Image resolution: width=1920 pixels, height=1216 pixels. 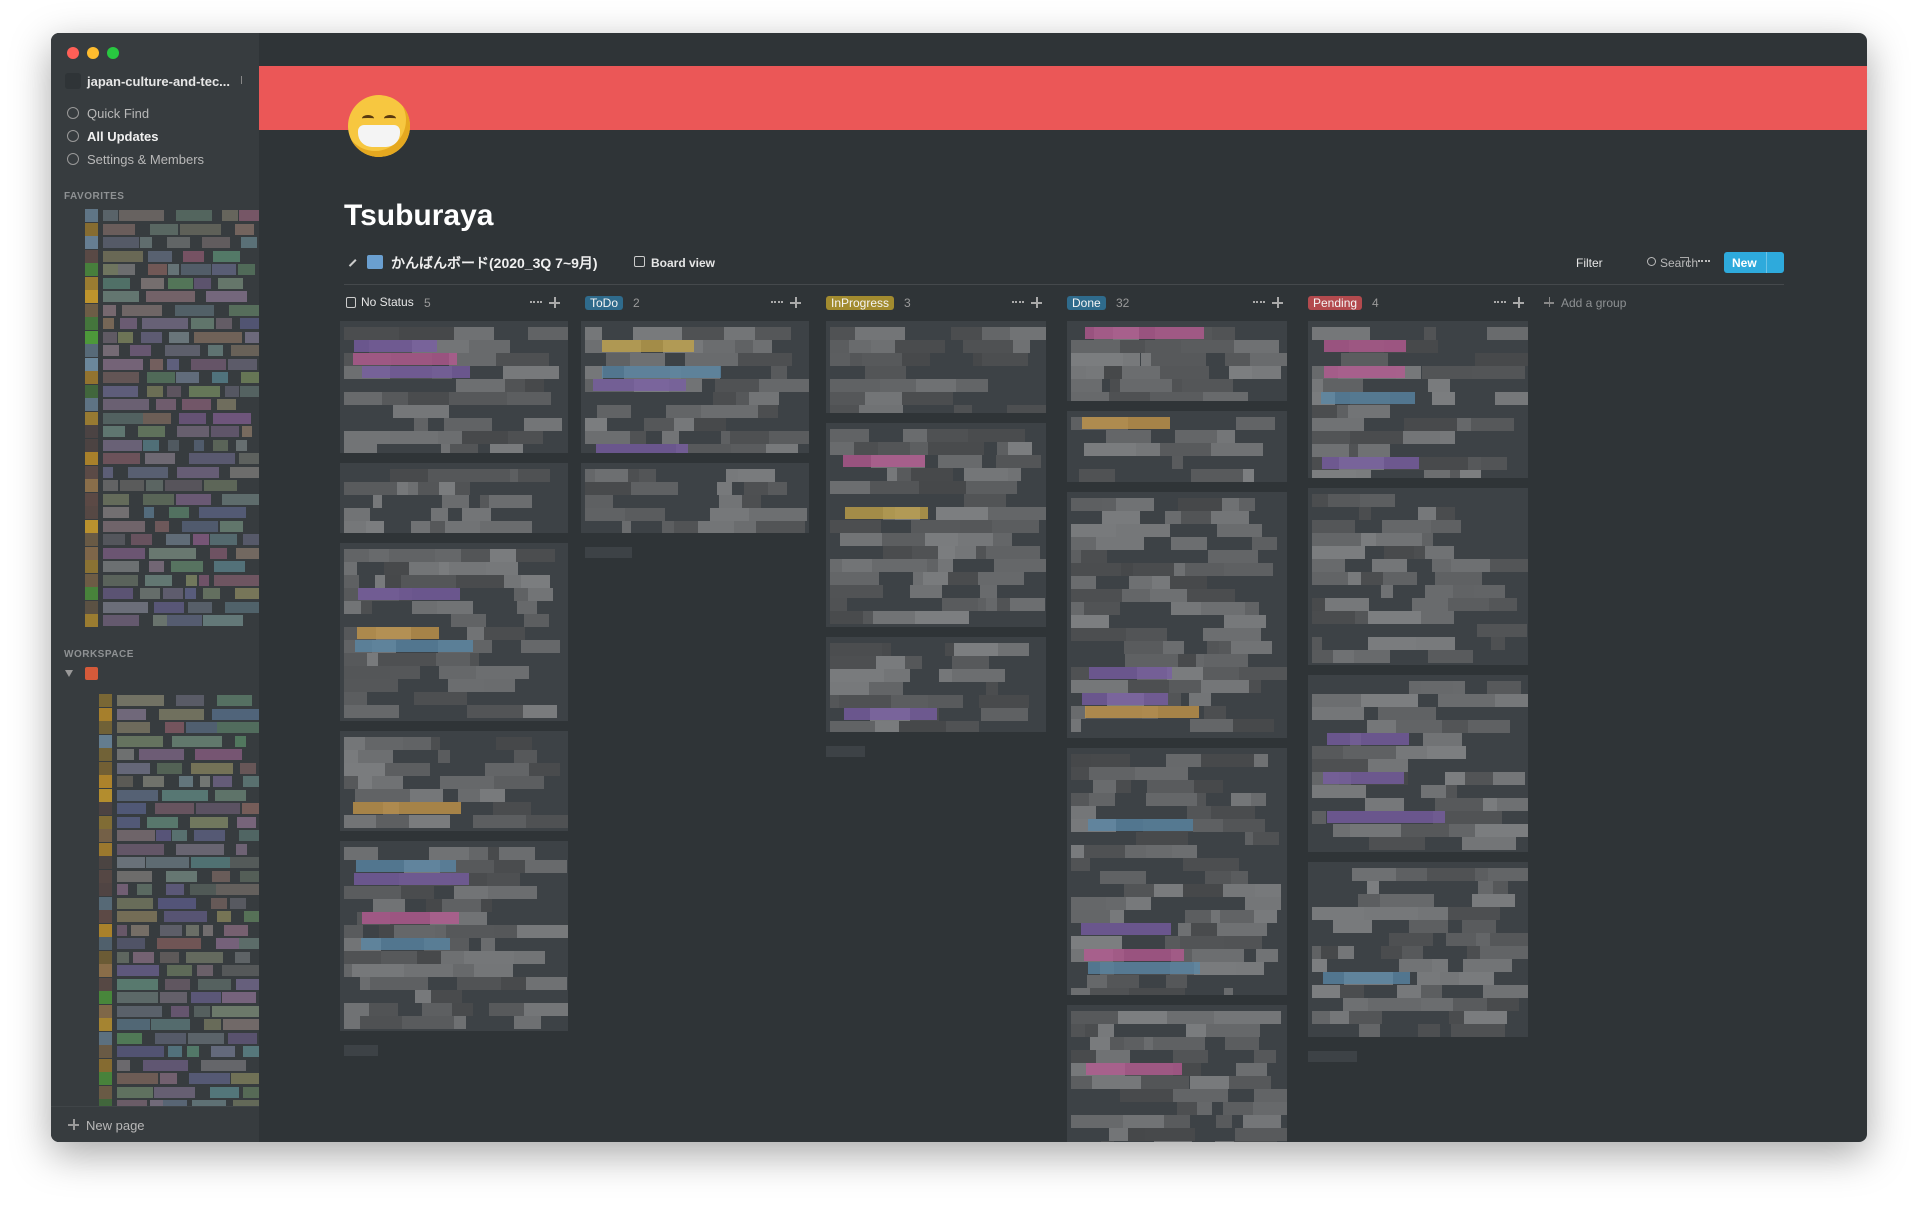 I want to click on group-name: No Status, so click(x=387, y=302).